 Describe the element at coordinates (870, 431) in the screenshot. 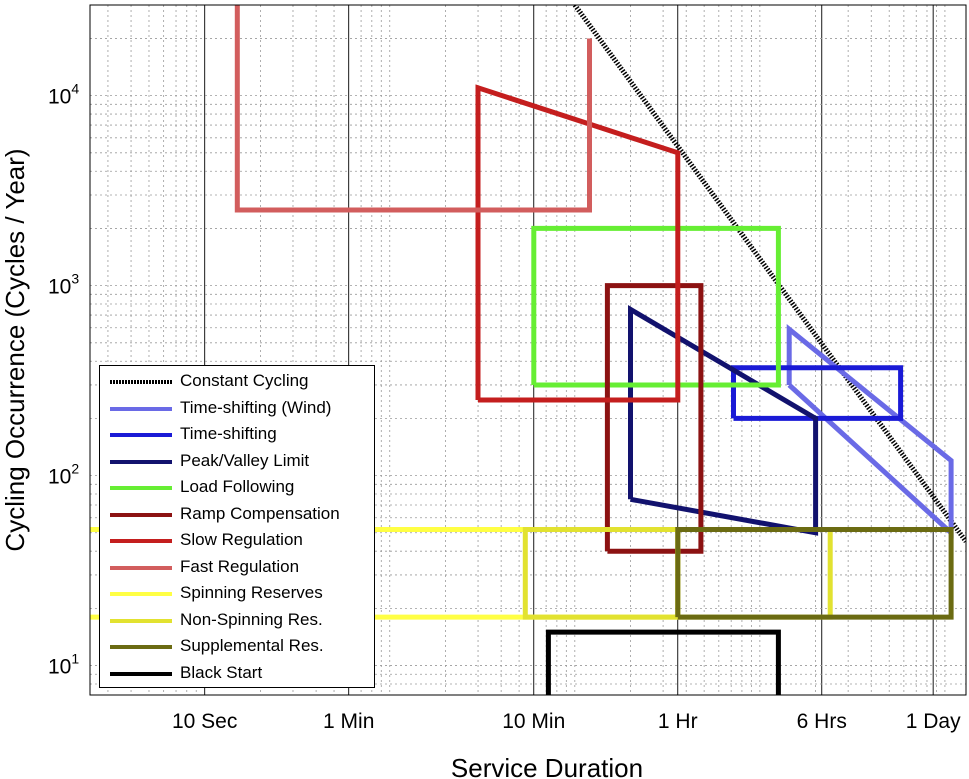

I see `series-time-shifting-wind` at that location.